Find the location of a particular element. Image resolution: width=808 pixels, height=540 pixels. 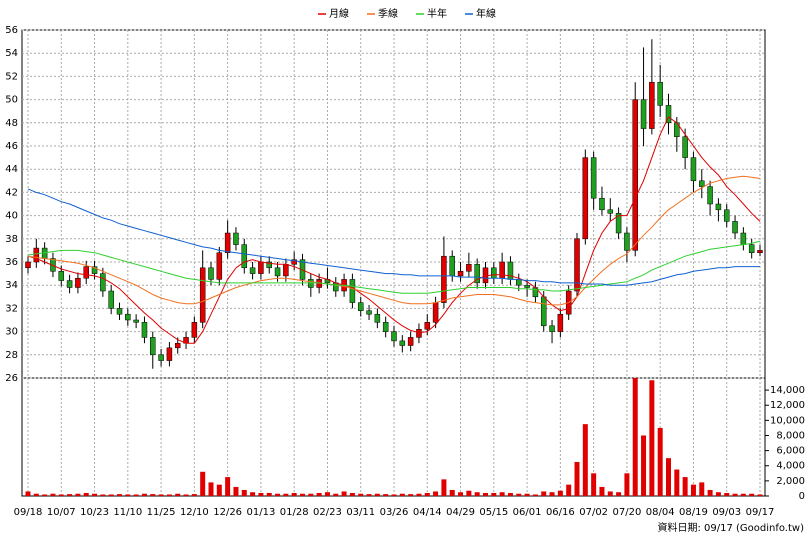

x-tick-label: 09/17 is located at coordinates (760, 512).